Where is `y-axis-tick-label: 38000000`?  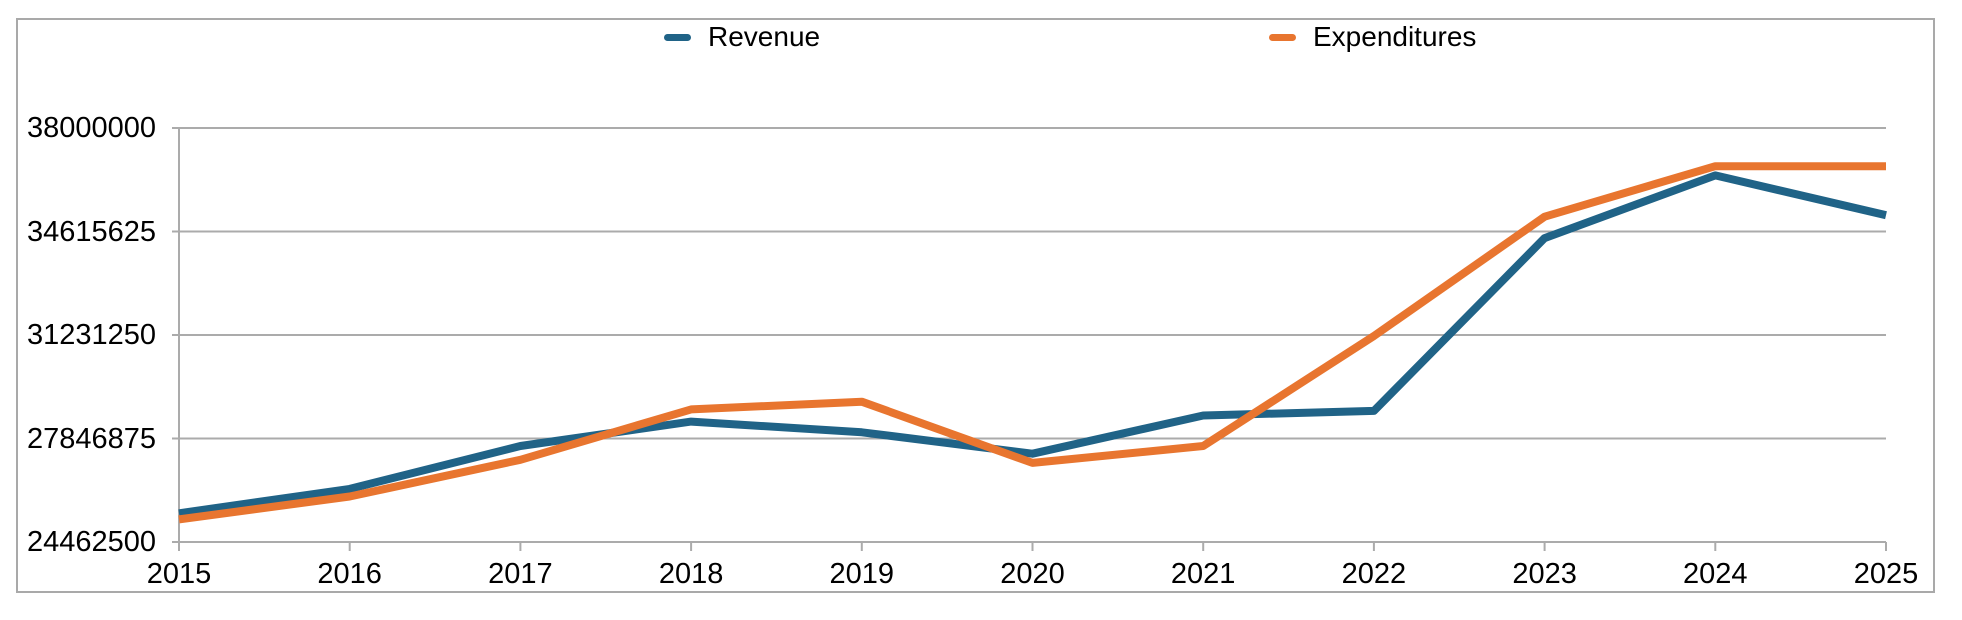 y-axis-tick-label: 38000000 is located at coordinates (91, 128).